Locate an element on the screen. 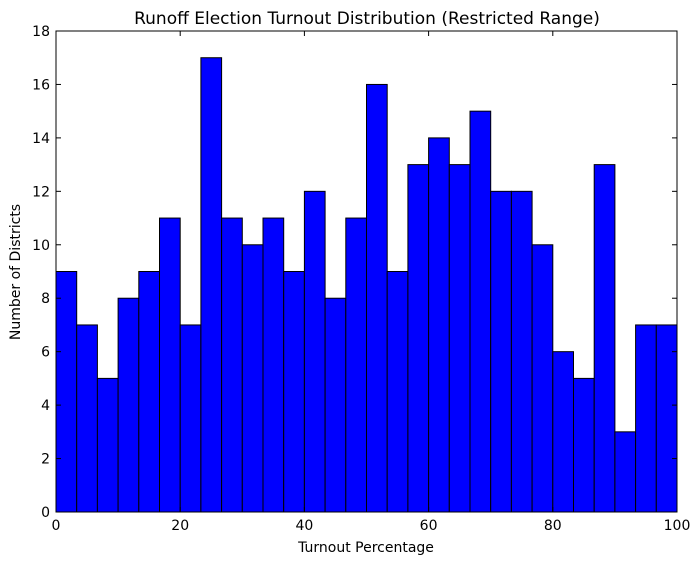 The height and width of the screenshot is (564, 700). x-tick-label: 20 is located at coordinates (180, 526).